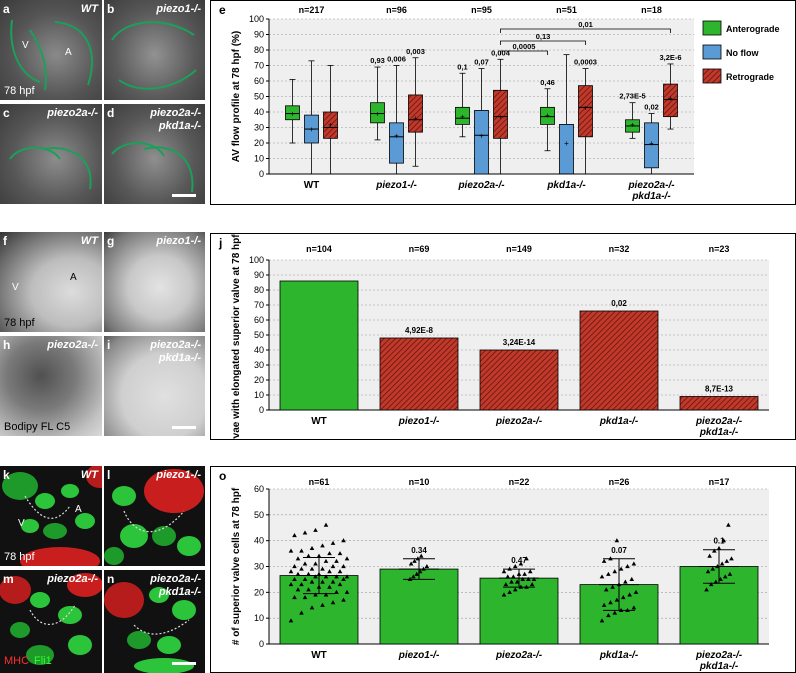  Describe the element at coordinates (51, 621) in the screenshot. I see `micrograph-m: m piezo2a-/- MHC Fli1` at that location.